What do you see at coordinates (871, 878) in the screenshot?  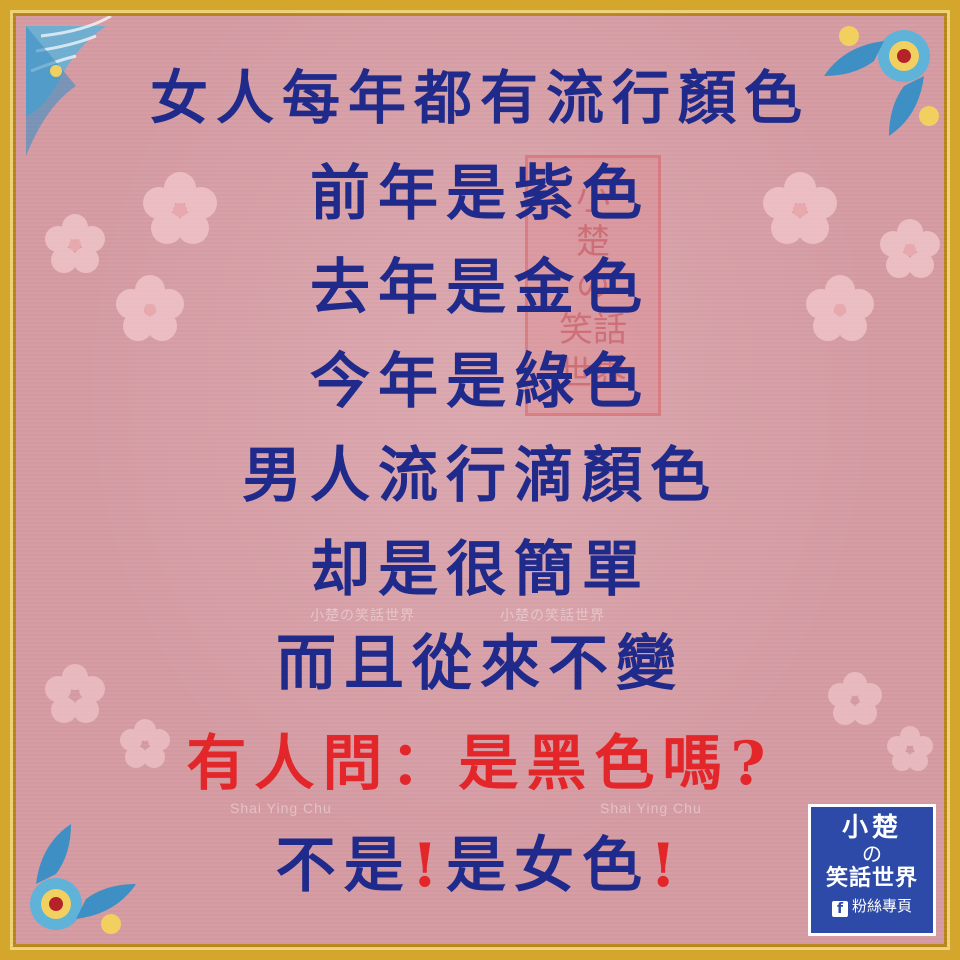 I see `badge-name: 笑話世界` at bounding box center [871, 878].